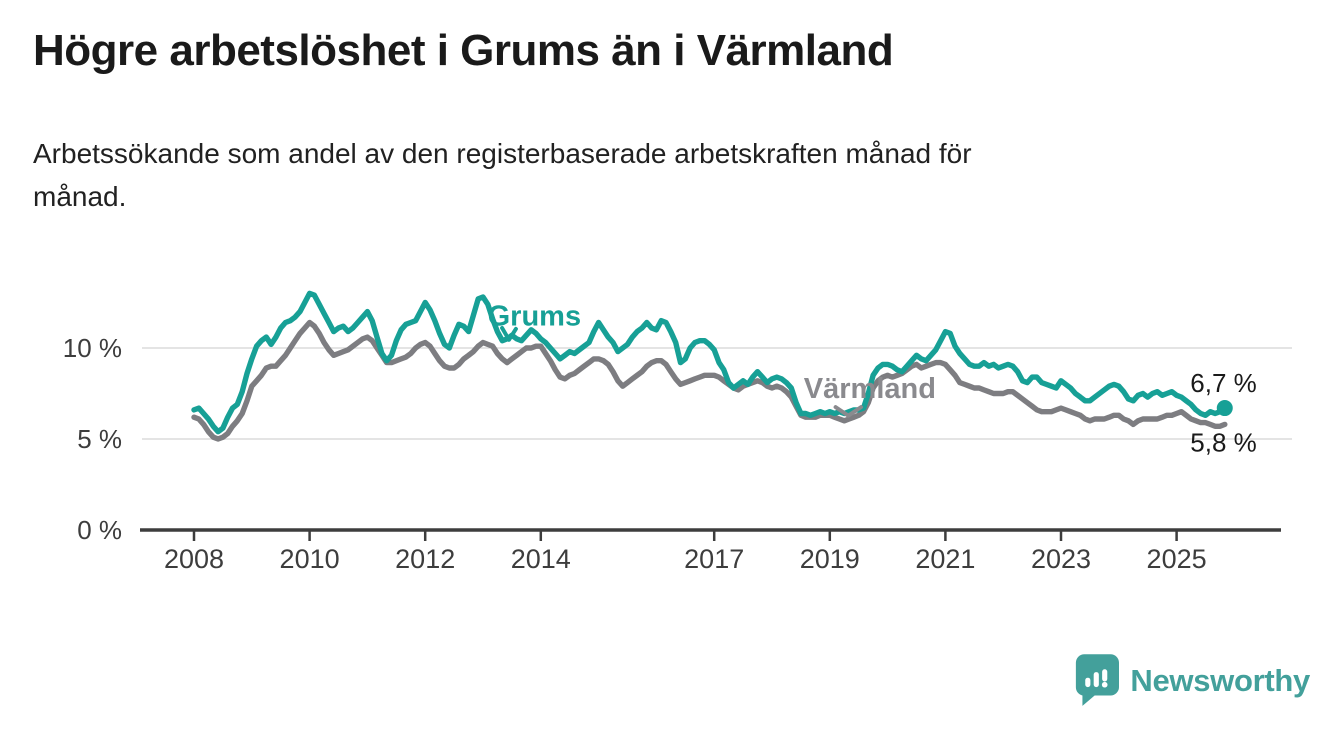 The width and height of the screenshot is (1340, 734). I want to click on bar-small, so click(1088, 682).